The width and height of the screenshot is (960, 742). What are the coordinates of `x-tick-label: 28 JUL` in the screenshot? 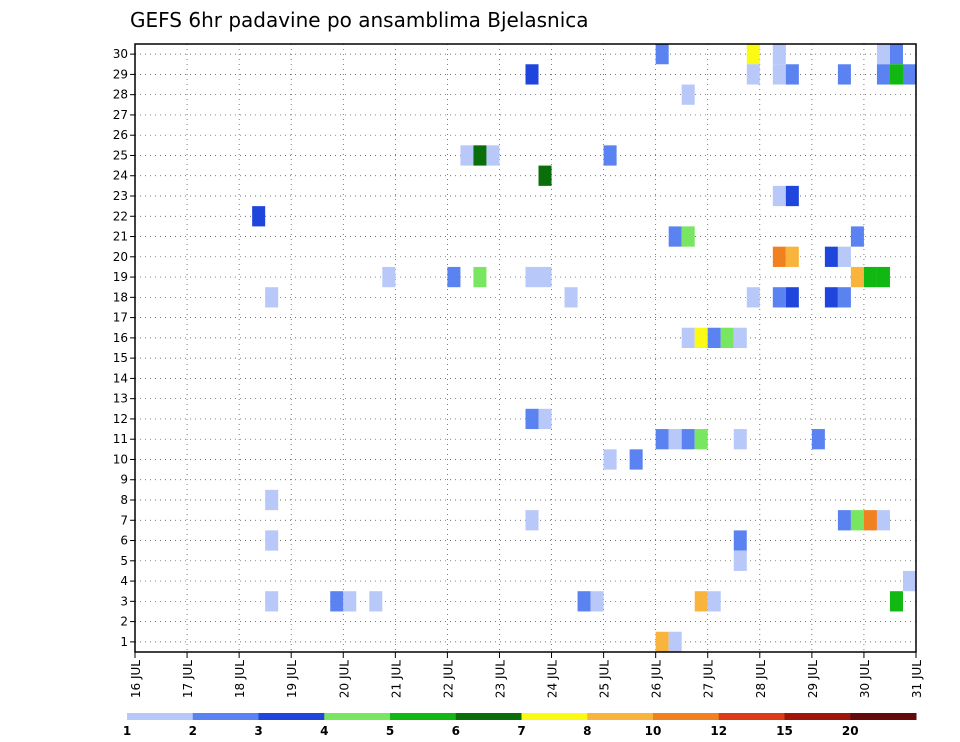 It's located at (761, 679).